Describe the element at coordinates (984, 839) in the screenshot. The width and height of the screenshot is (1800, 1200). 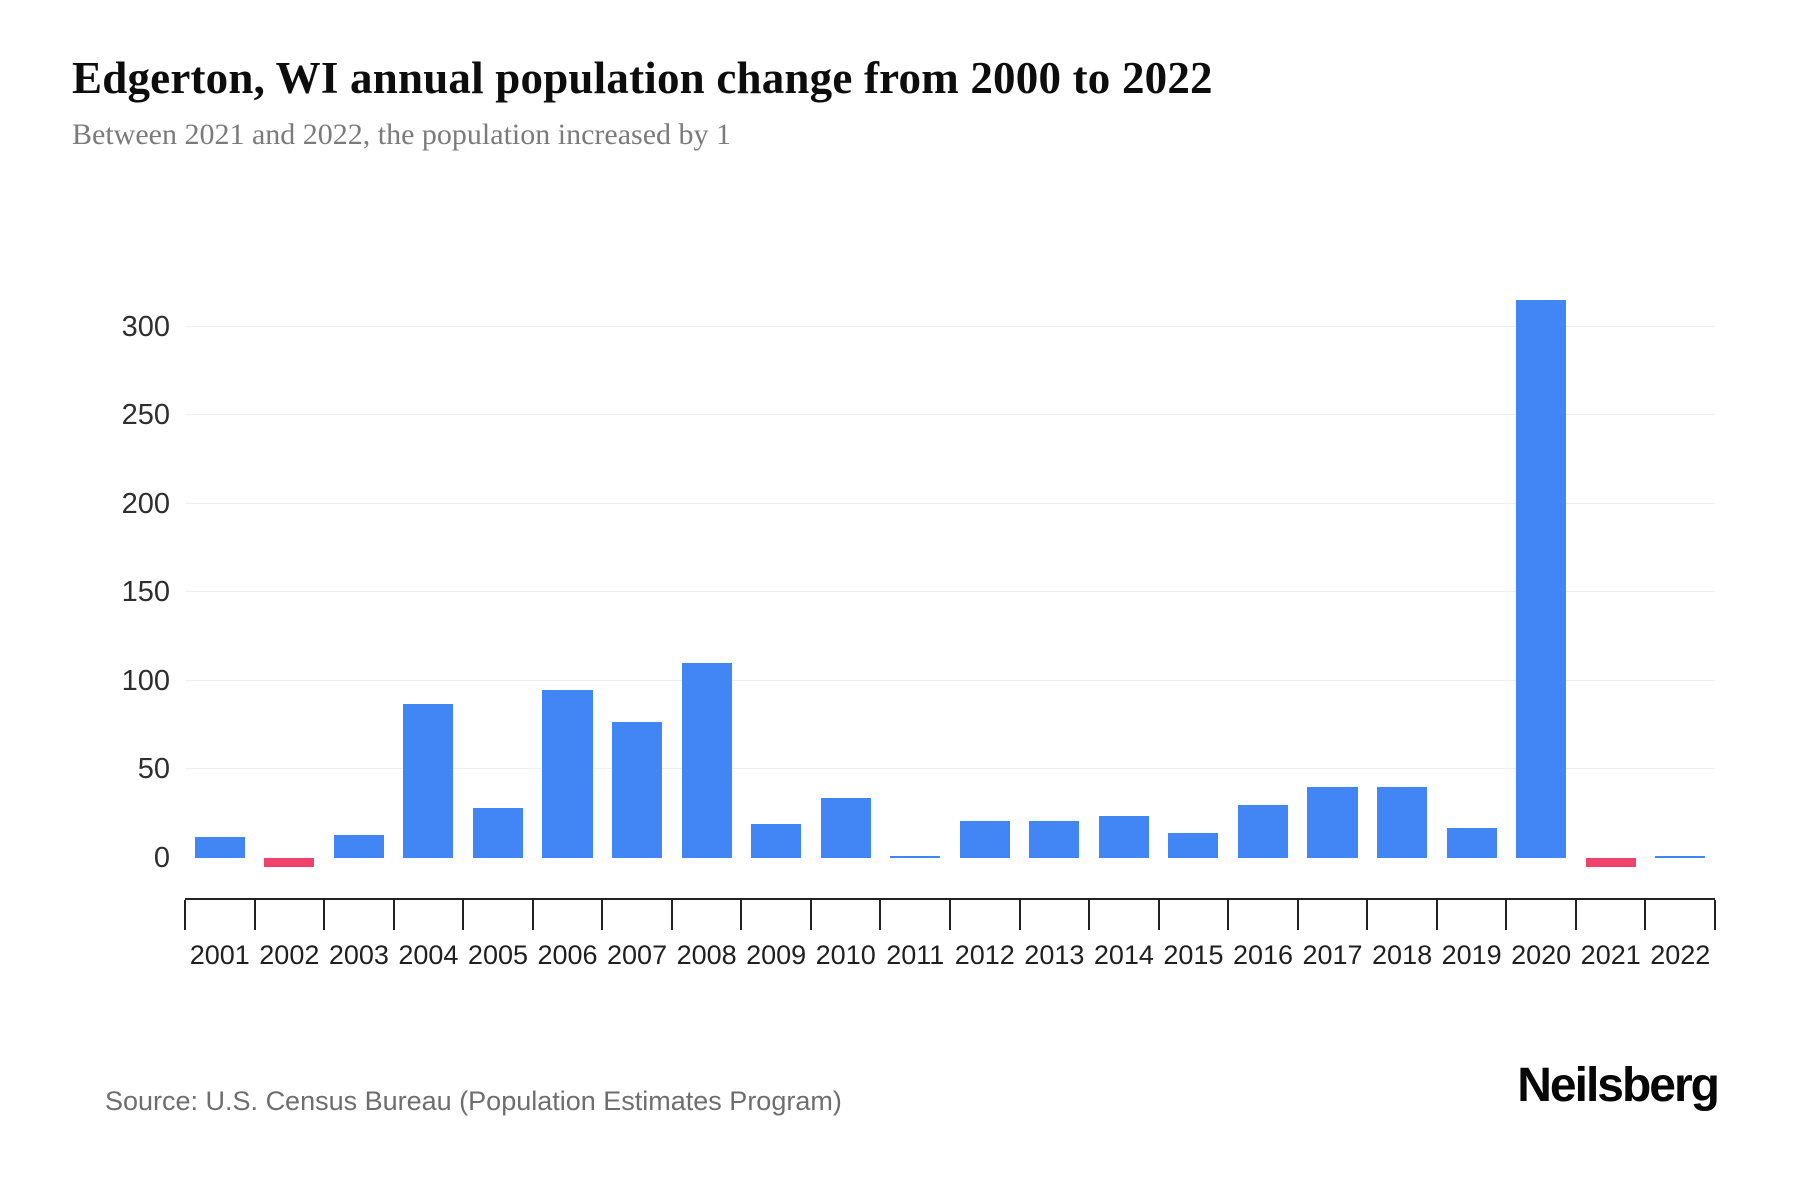
I see `bar-2012` at that location.